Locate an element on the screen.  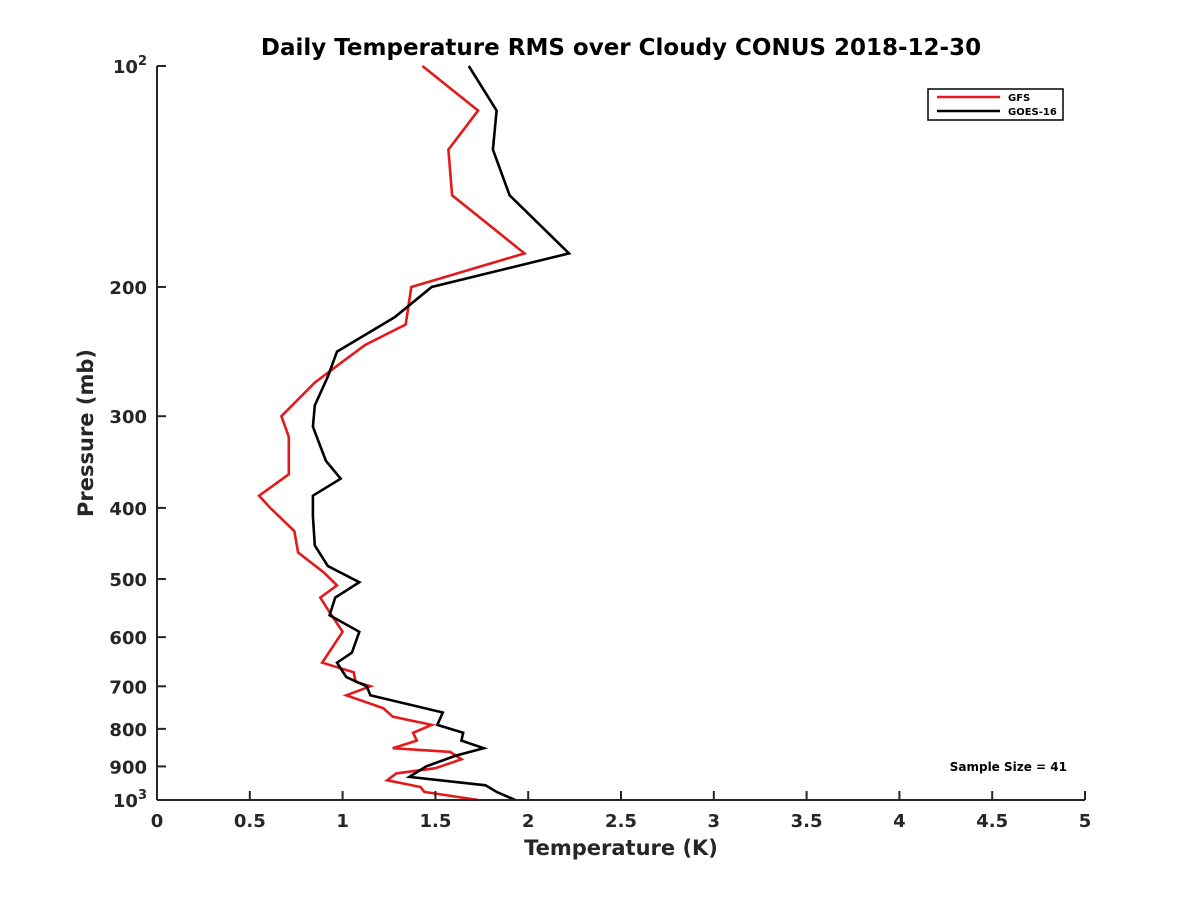
y-tick-label: 600 is located at coordinates (128, 638).